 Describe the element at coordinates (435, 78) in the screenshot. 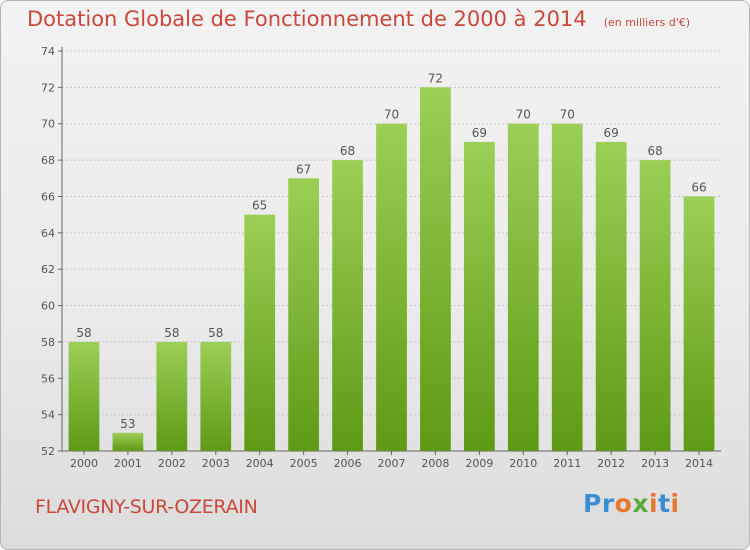

I see `data-label: 72` at that location.